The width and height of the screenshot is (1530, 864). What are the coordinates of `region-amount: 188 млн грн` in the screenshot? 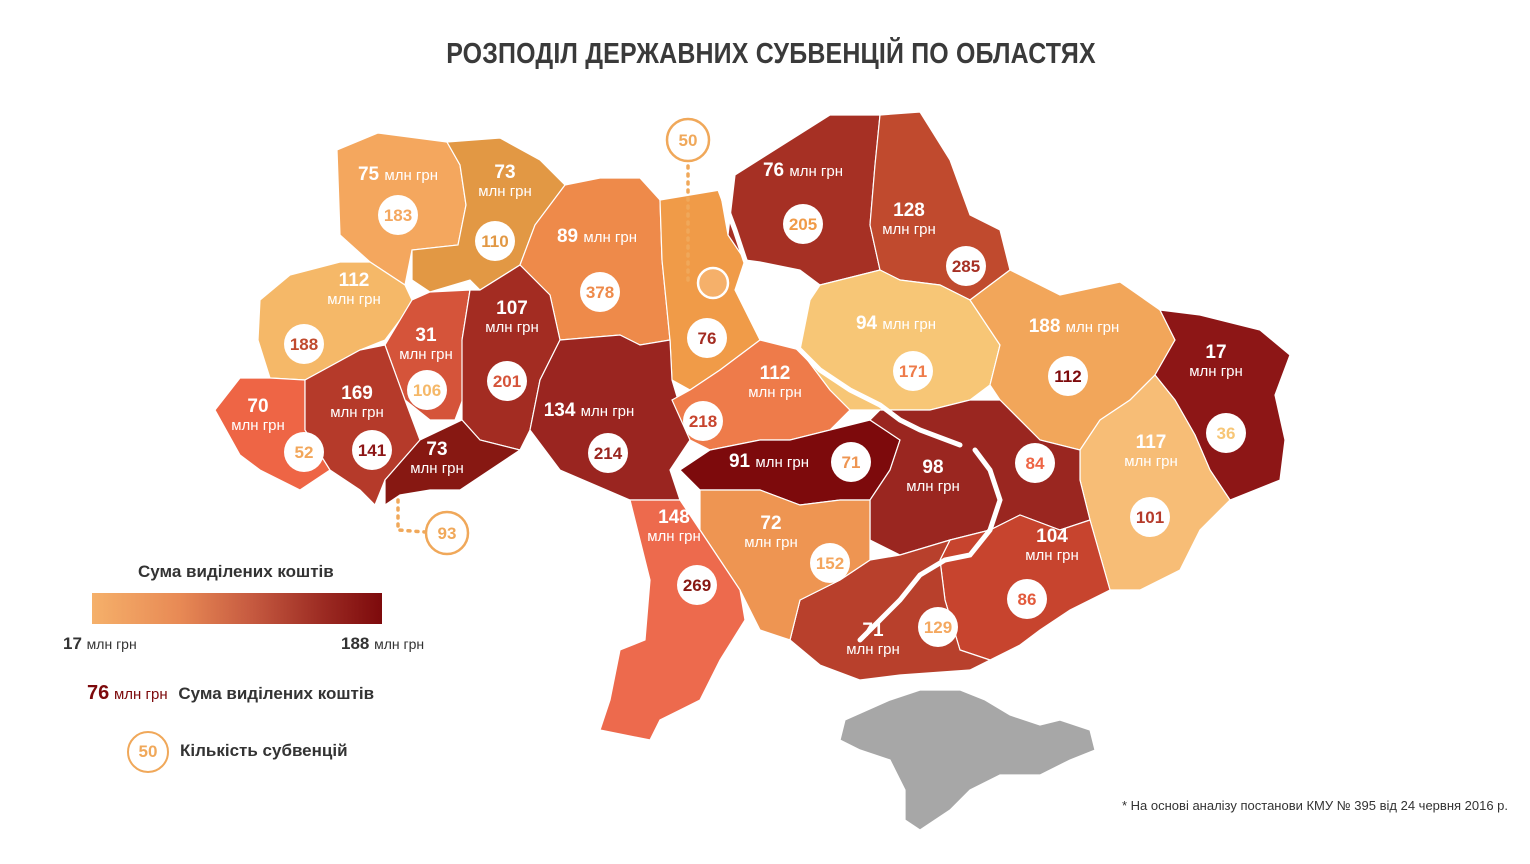 It's located at (1074, 326).